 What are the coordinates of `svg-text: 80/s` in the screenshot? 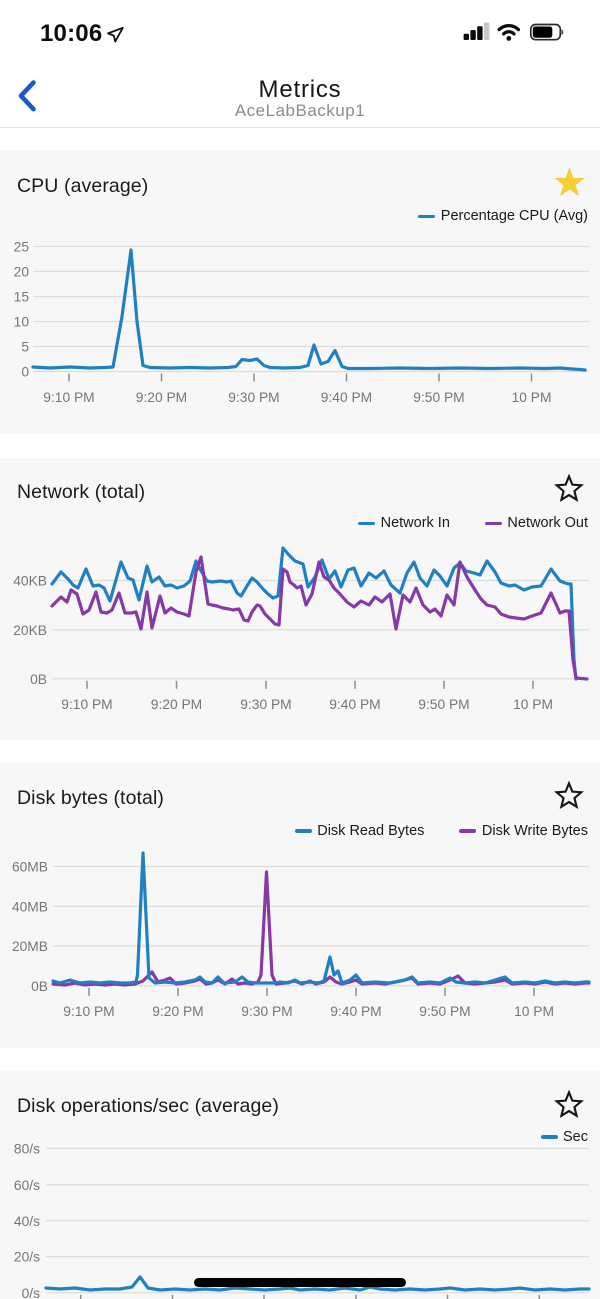 It's located at (27, 1149).